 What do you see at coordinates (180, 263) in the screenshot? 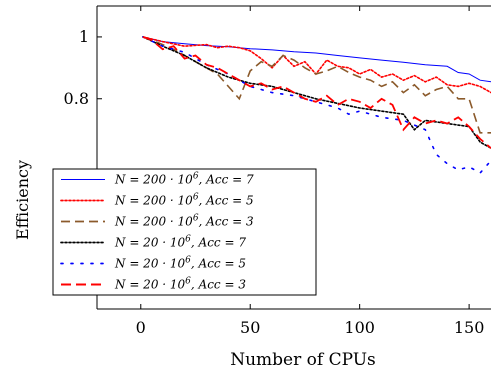
I see `legend-label-5: N = 20 · 106, Acc = 5` at bounding box center [180, 263].